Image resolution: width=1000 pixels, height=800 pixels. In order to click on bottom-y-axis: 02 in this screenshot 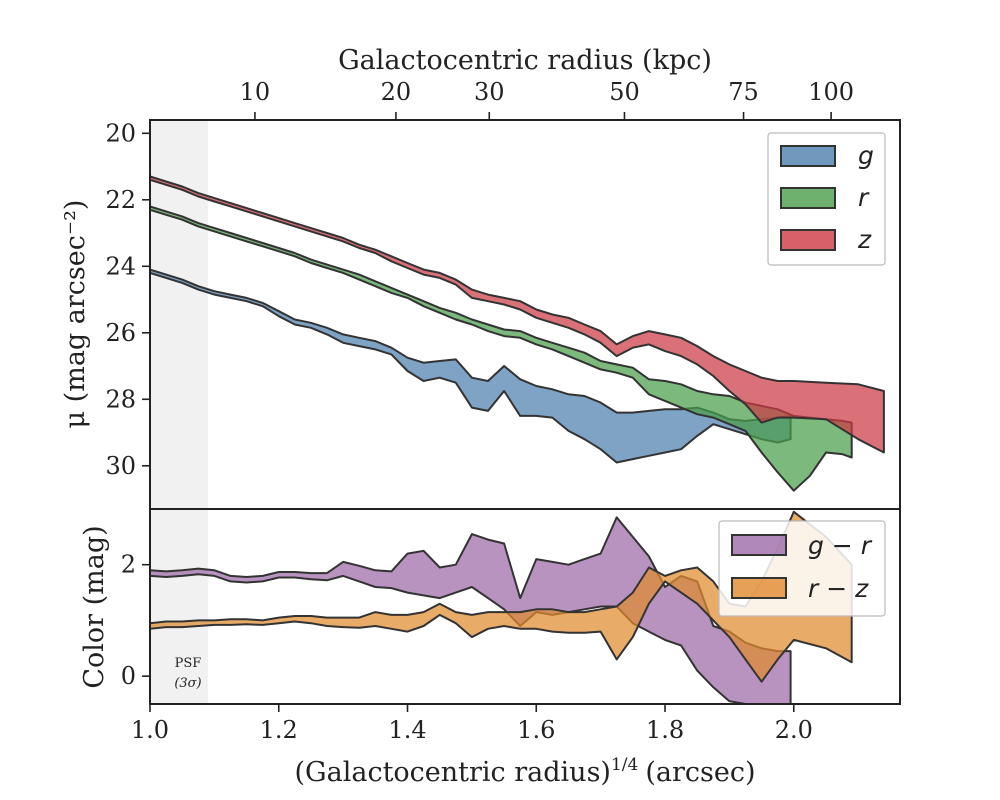, I will do `click(135, 620)`.